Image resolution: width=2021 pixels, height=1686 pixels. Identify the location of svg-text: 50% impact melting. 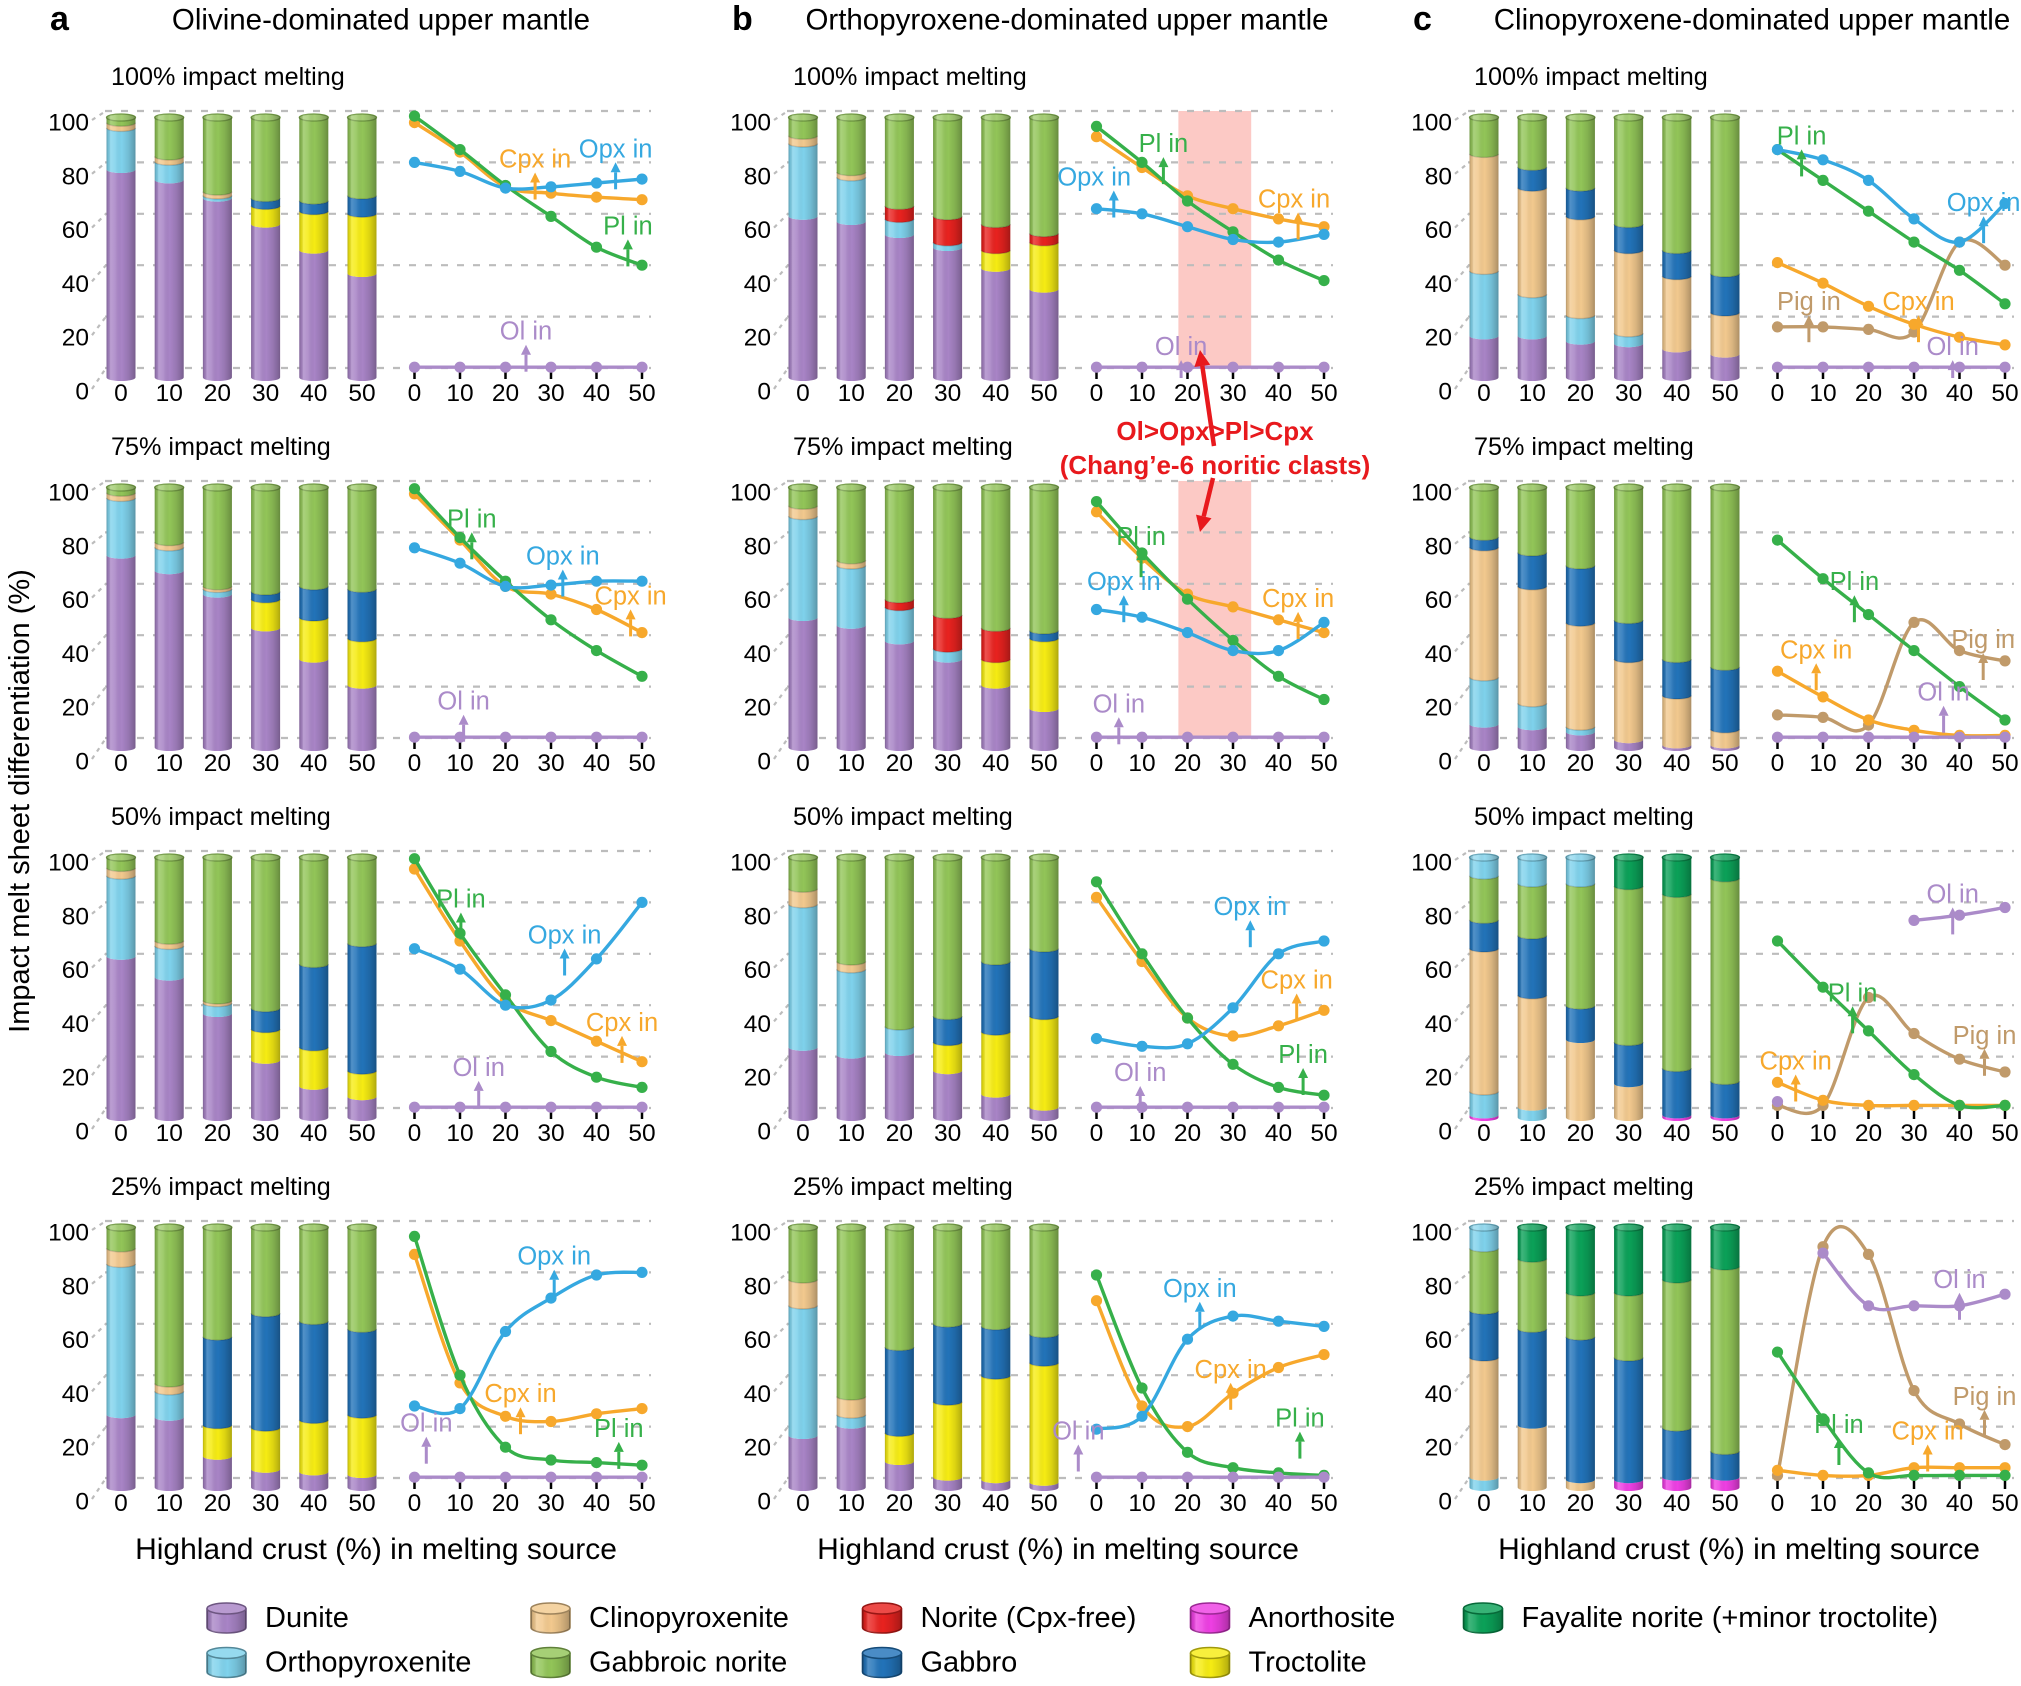
(903, 817).